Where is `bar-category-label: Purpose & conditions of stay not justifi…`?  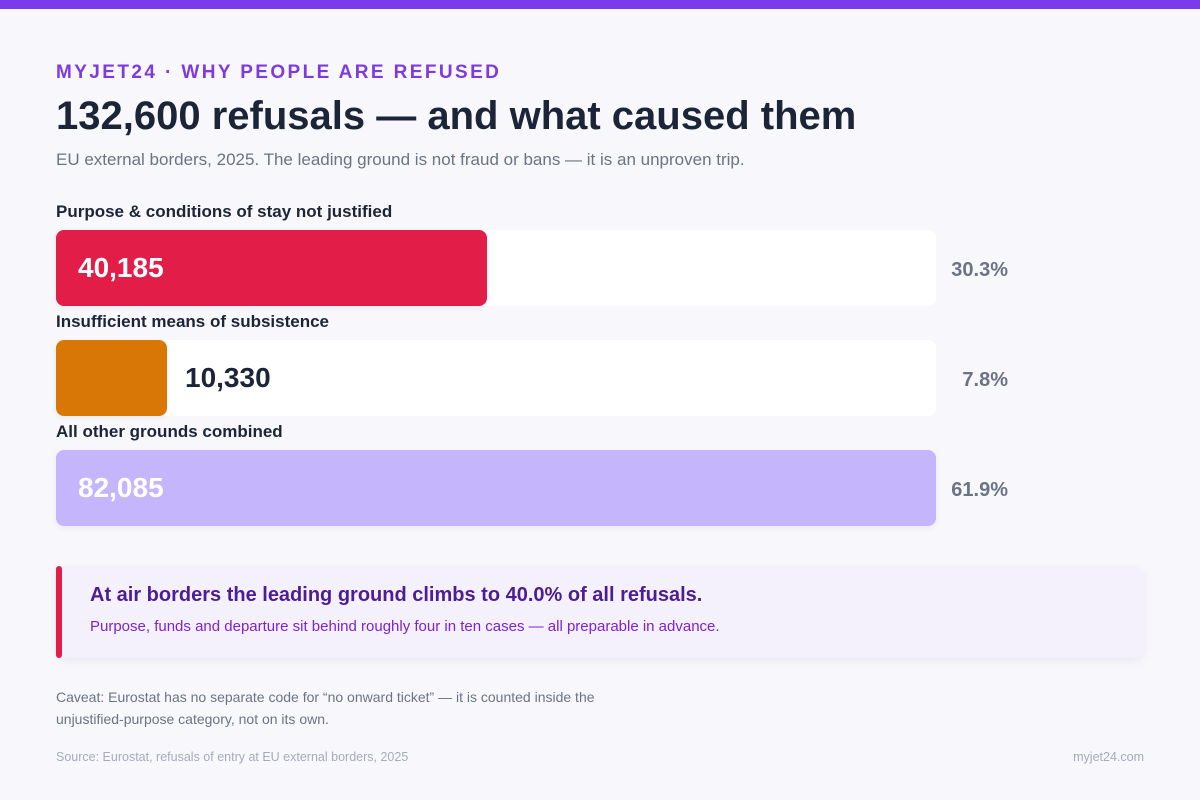 bar-category-label: Purpose & conditions of stay not justifi… is located at coordinates (224, 211).